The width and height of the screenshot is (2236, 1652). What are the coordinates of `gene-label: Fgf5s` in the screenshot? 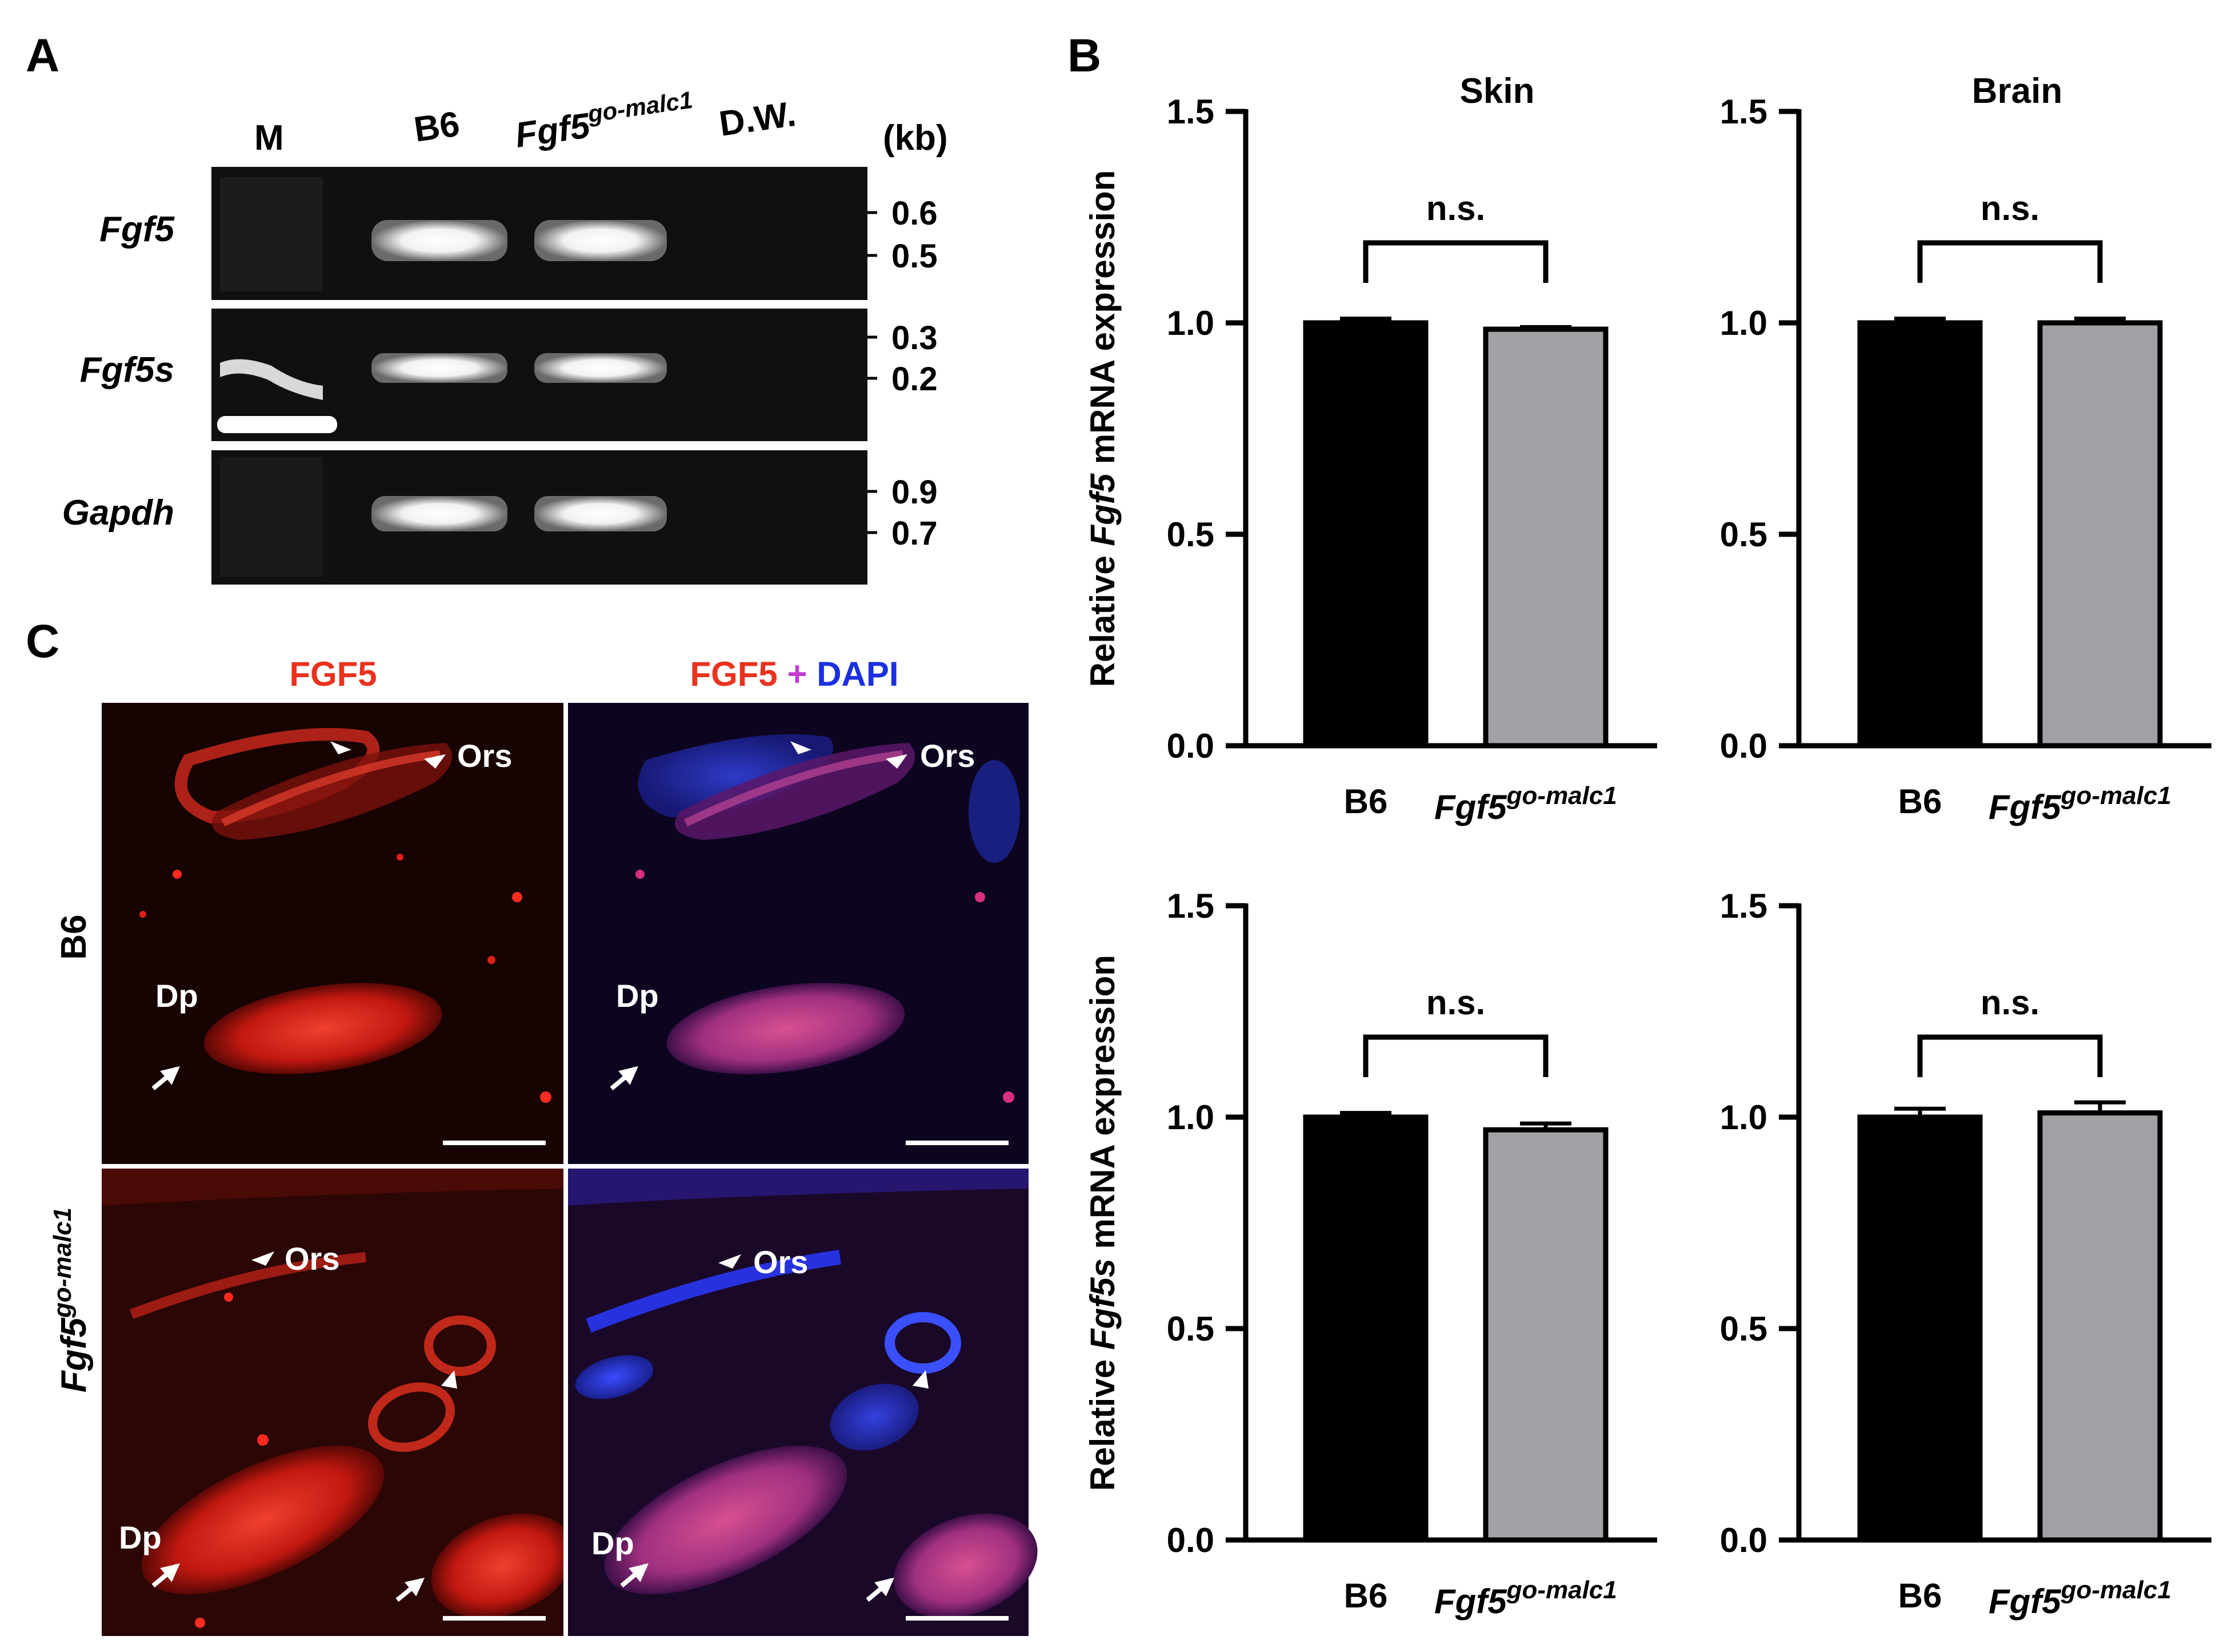 It's located at (127, 370).